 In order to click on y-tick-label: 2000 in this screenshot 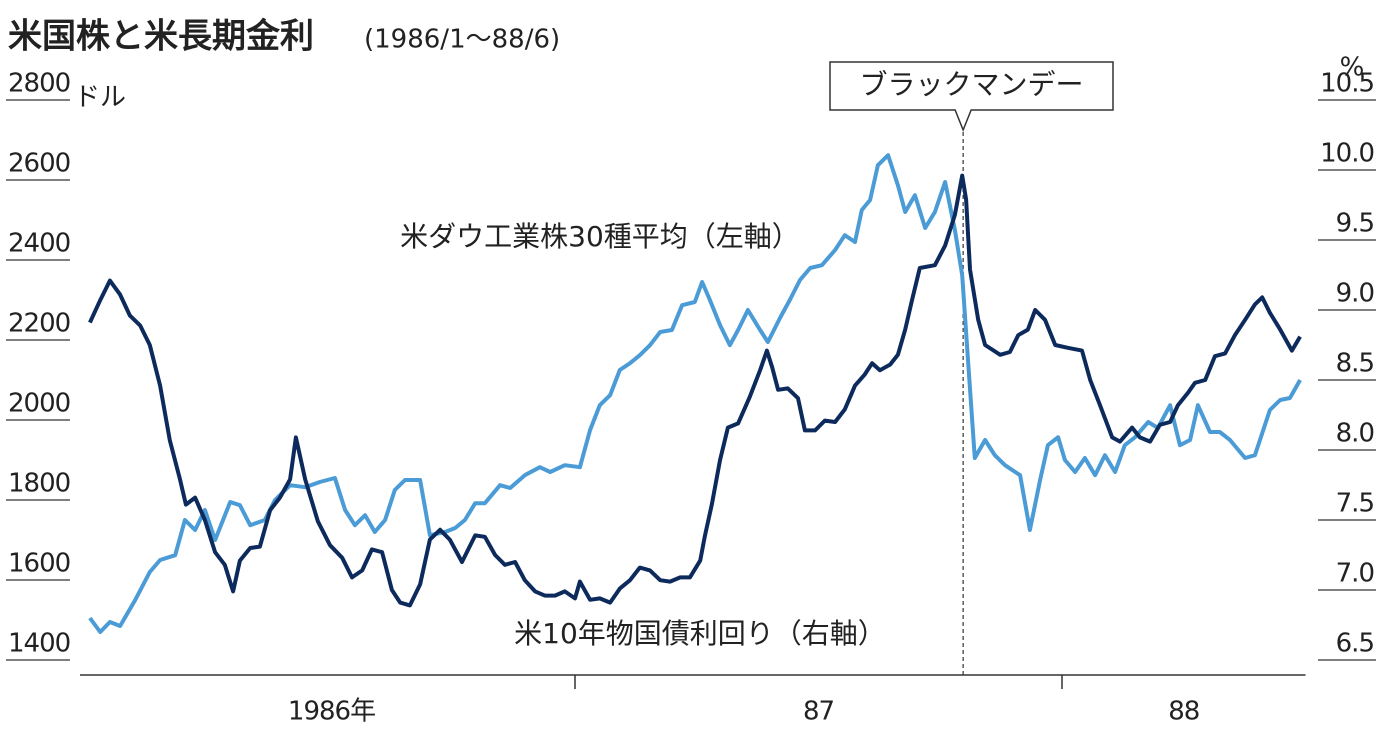, I will do `click(39, 404)`.